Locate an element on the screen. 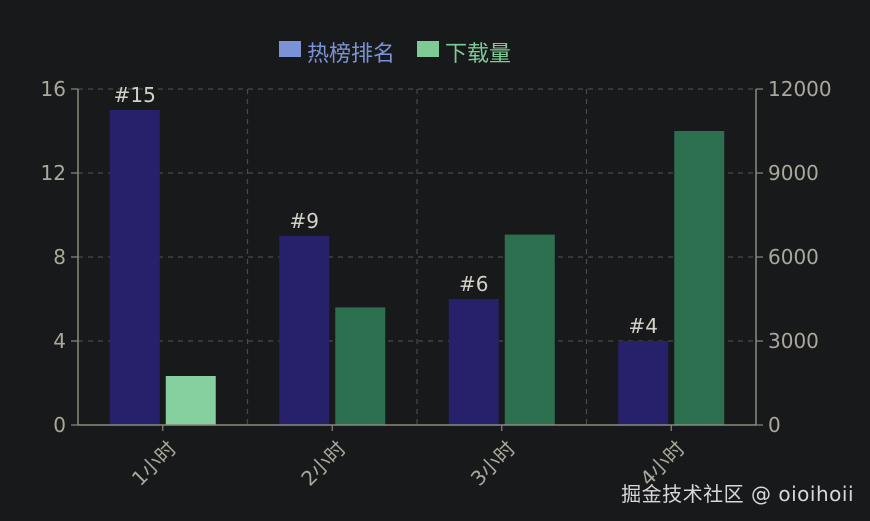 This screenshot has width=870, height=521. y-right-tick-label: 0 is located at coordinates (774, 425).